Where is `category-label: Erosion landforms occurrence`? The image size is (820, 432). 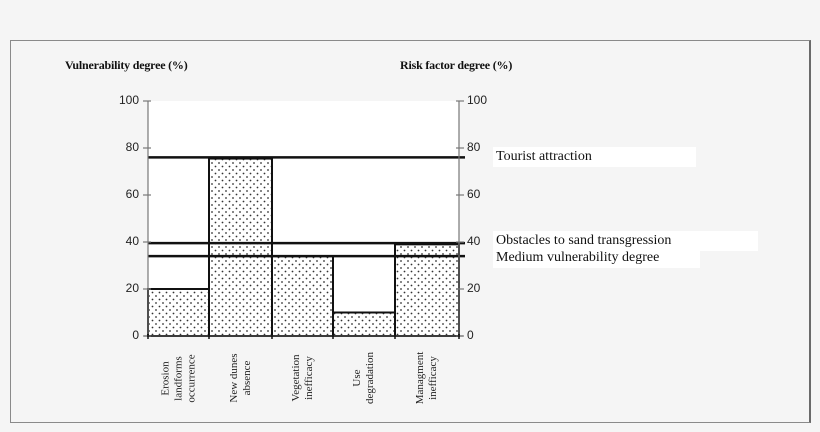
category-label: Erosion landforms occurrence is located at coordinates (178, 378).